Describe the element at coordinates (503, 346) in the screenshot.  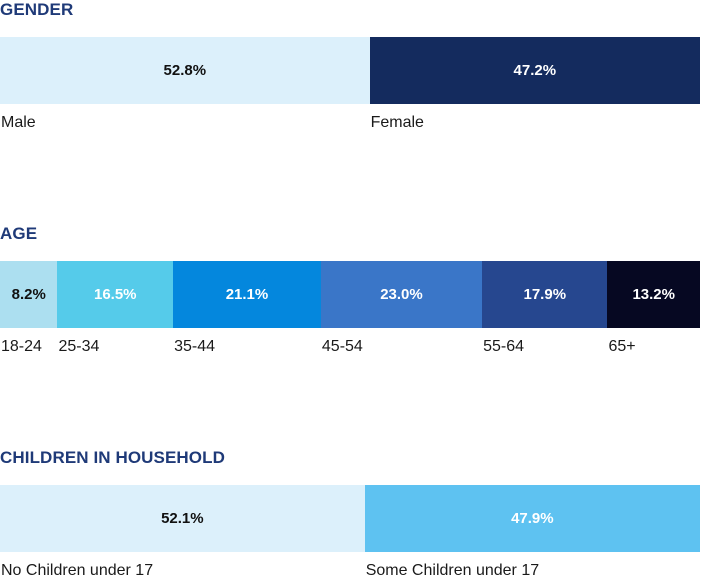
I see `category-label: 55-64` at that location.